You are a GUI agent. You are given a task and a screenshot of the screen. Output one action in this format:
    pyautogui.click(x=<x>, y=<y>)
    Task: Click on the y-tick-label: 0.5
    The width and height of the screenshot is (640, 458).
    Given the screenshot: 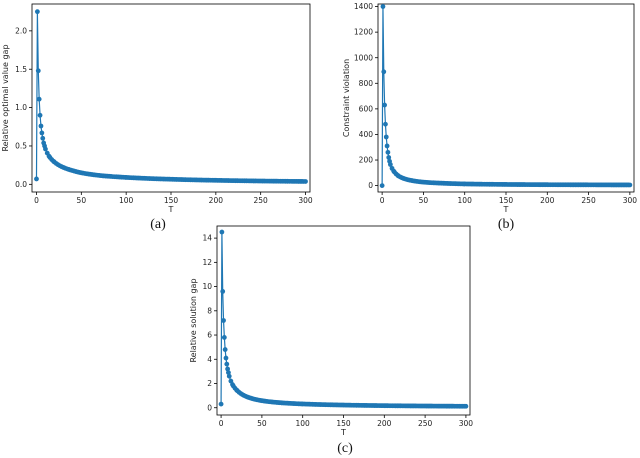 What is the action you would take?
    pyautogui.click(x=21, y=146)
    